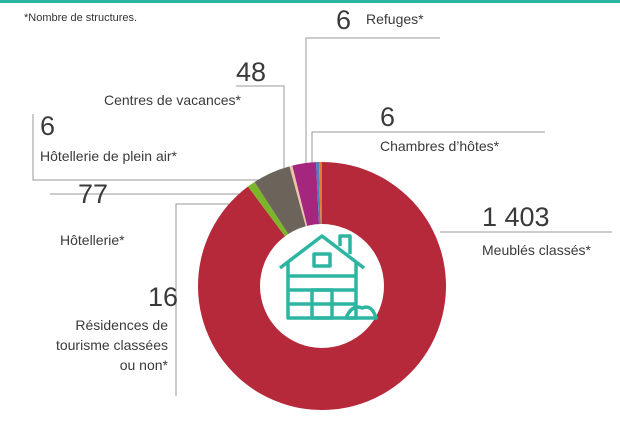 The image size is (620, 428). What do you see at coordinates (536, 250) in the screenshot?
I see `category-label: Meublés classés*` at bounding box center [536, 250].